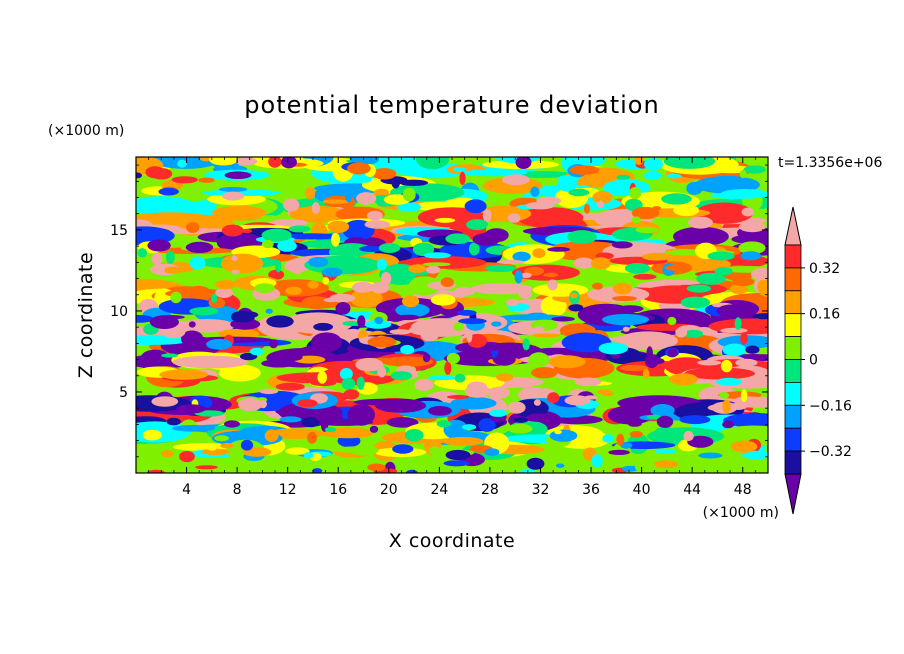 The height and width of the screenshot is (654, 904). Describe the element at coordinates (824, 315) in the screenshot. I see `colorbar-label: 0.16` at that location.